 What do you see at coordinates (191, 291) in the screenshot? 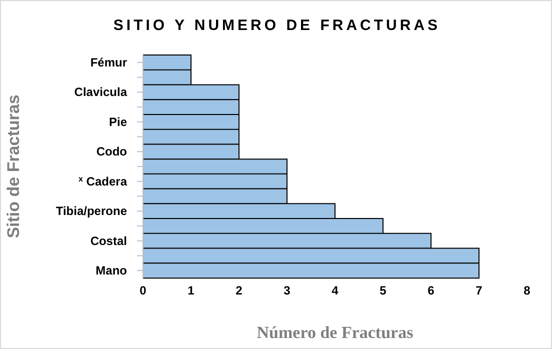
I see `x-tick-label: 1` at bounding box center [191, 291].